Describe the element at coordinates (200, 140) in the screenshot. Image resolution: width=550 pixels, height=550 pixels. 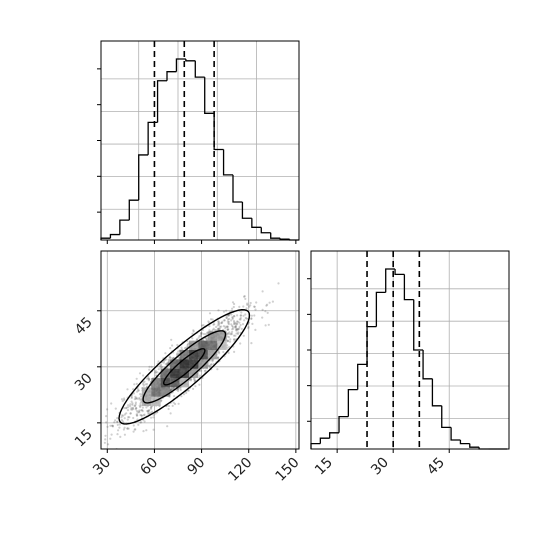
I see `hist-param-0-area` at that location.